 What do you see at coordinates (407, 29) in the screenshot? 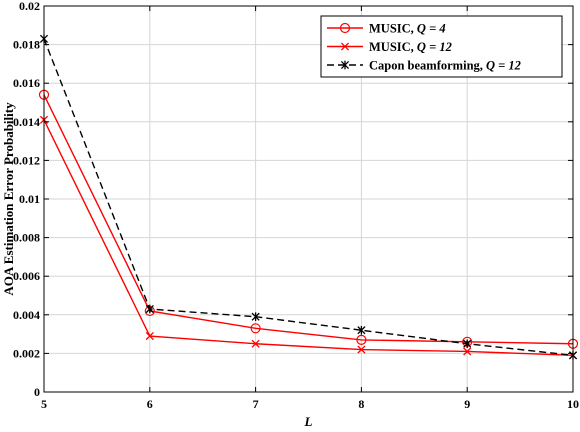
I see `legend-entry-1: MUSIC, Q = 4` at bounding box center [407, 29].